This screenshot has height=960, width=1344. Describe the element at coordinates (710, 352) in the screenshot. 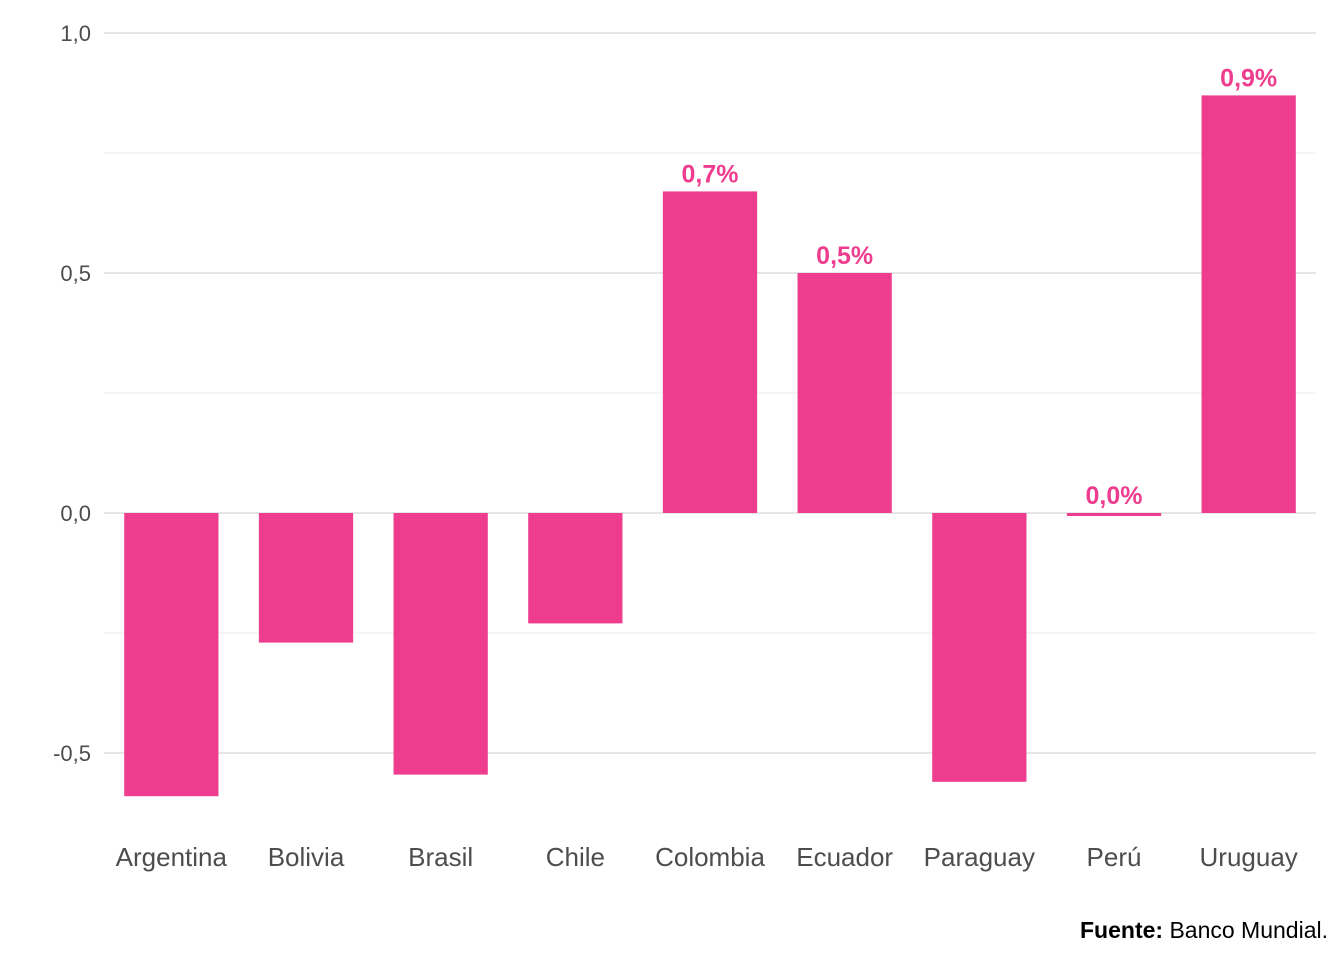

I see `bar-colombia` at that location.